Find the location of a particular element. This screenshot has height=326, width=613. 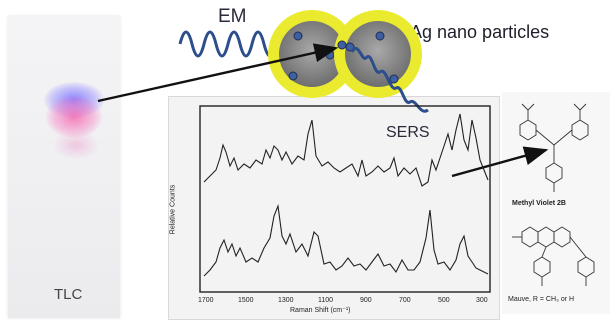

spectrum-trace-lower is located at coordinates (346, 240).